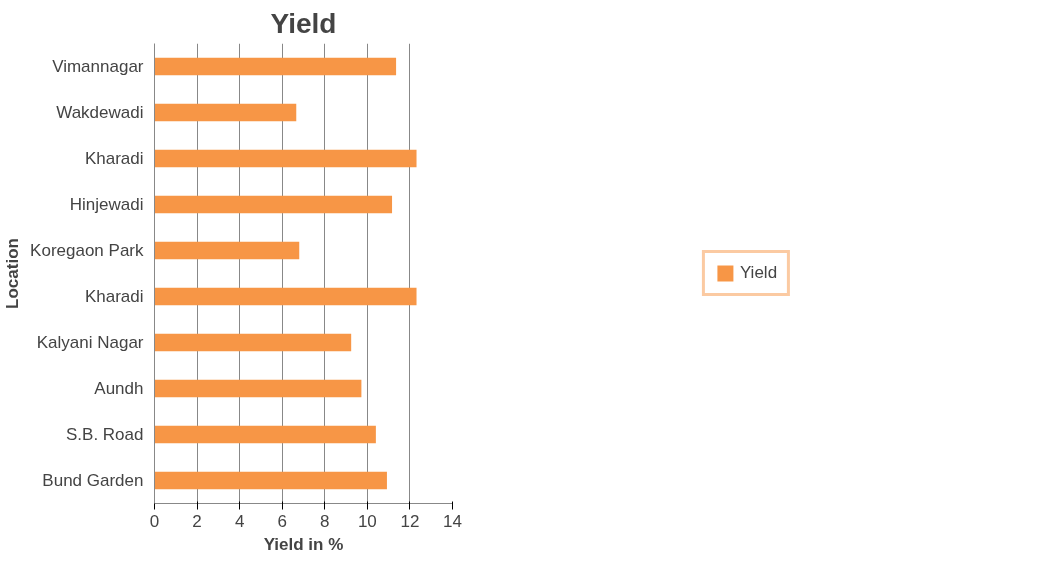 This screenshot has width=1054, height=564. I want to click on y-axis-title: Location, so click(13, 273).